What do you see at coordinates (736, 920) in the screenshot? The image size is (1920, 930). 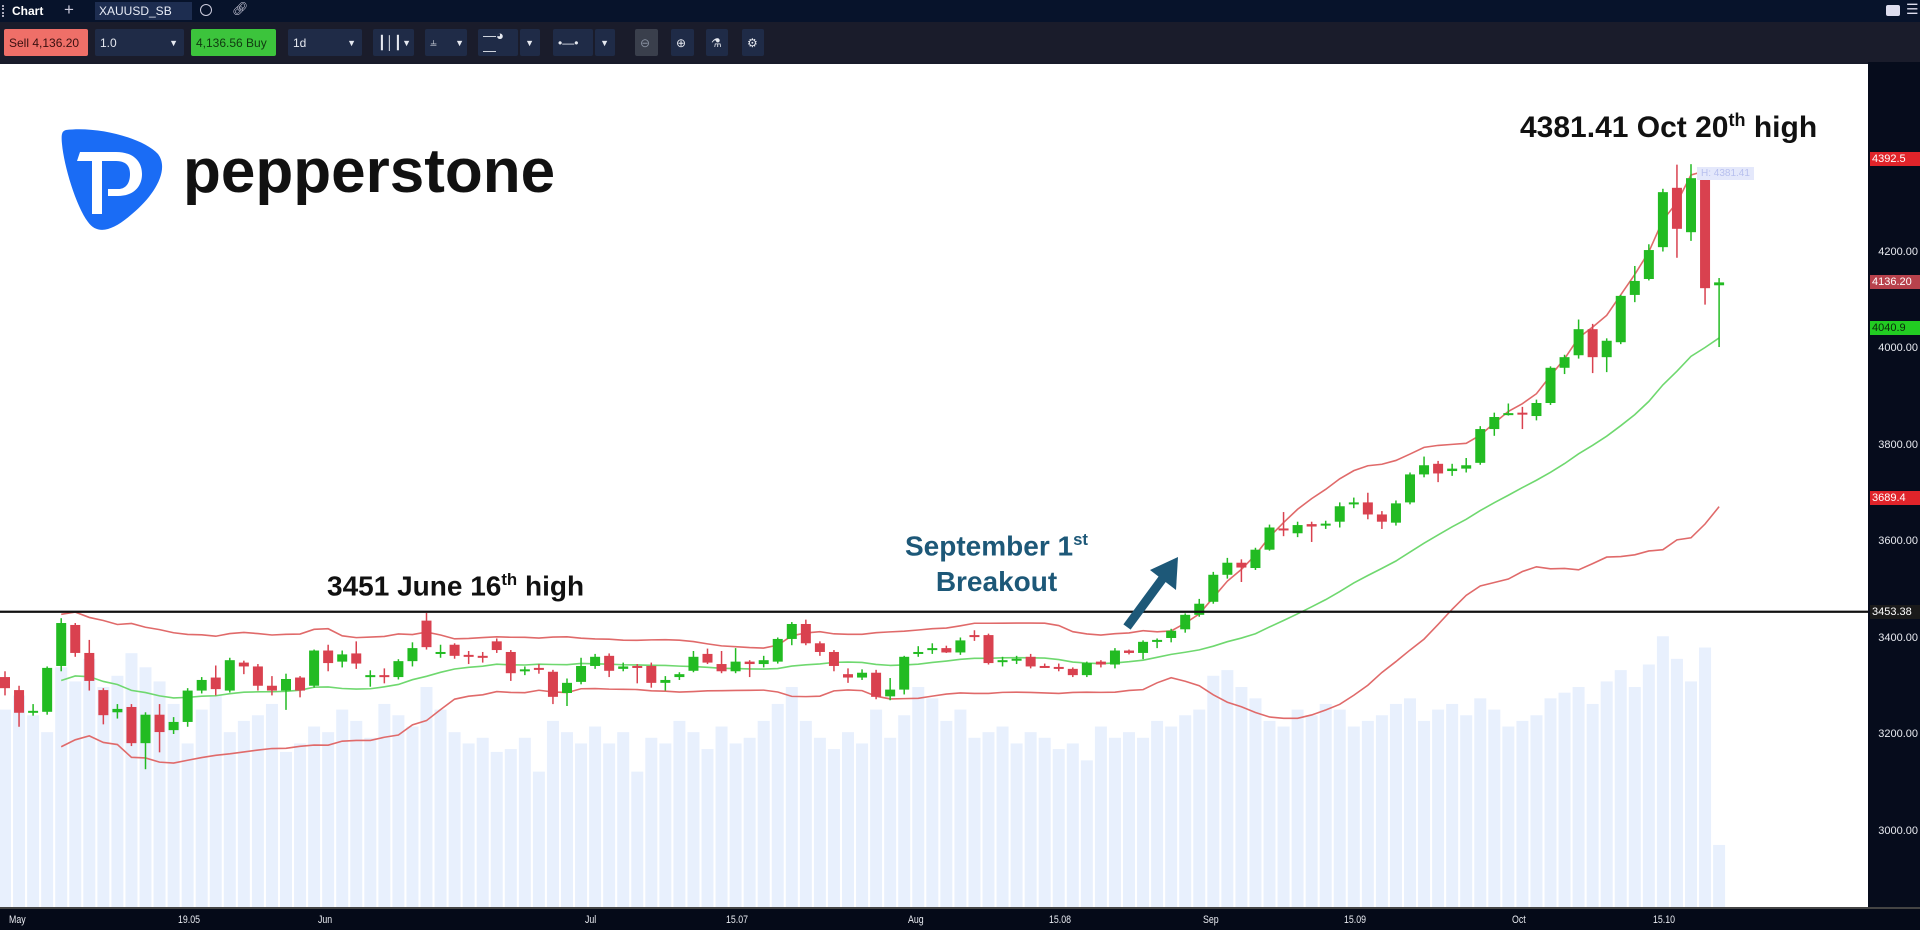 I see `x-tick-label: 15.07` at bounding box center [736, 920].